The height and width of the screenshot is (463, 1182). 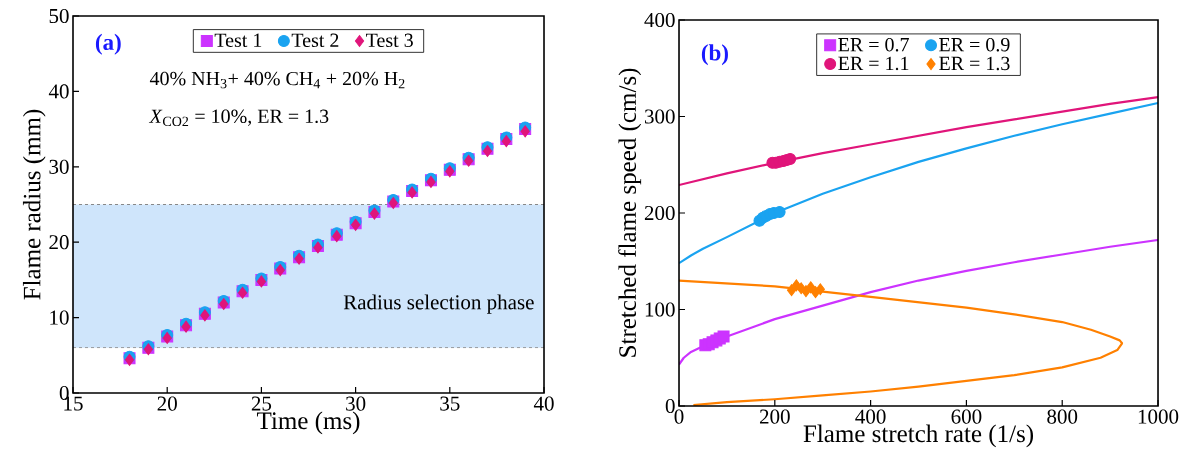 I want to click on legend-label: ER = 0.9, so click(x=974, y=44).